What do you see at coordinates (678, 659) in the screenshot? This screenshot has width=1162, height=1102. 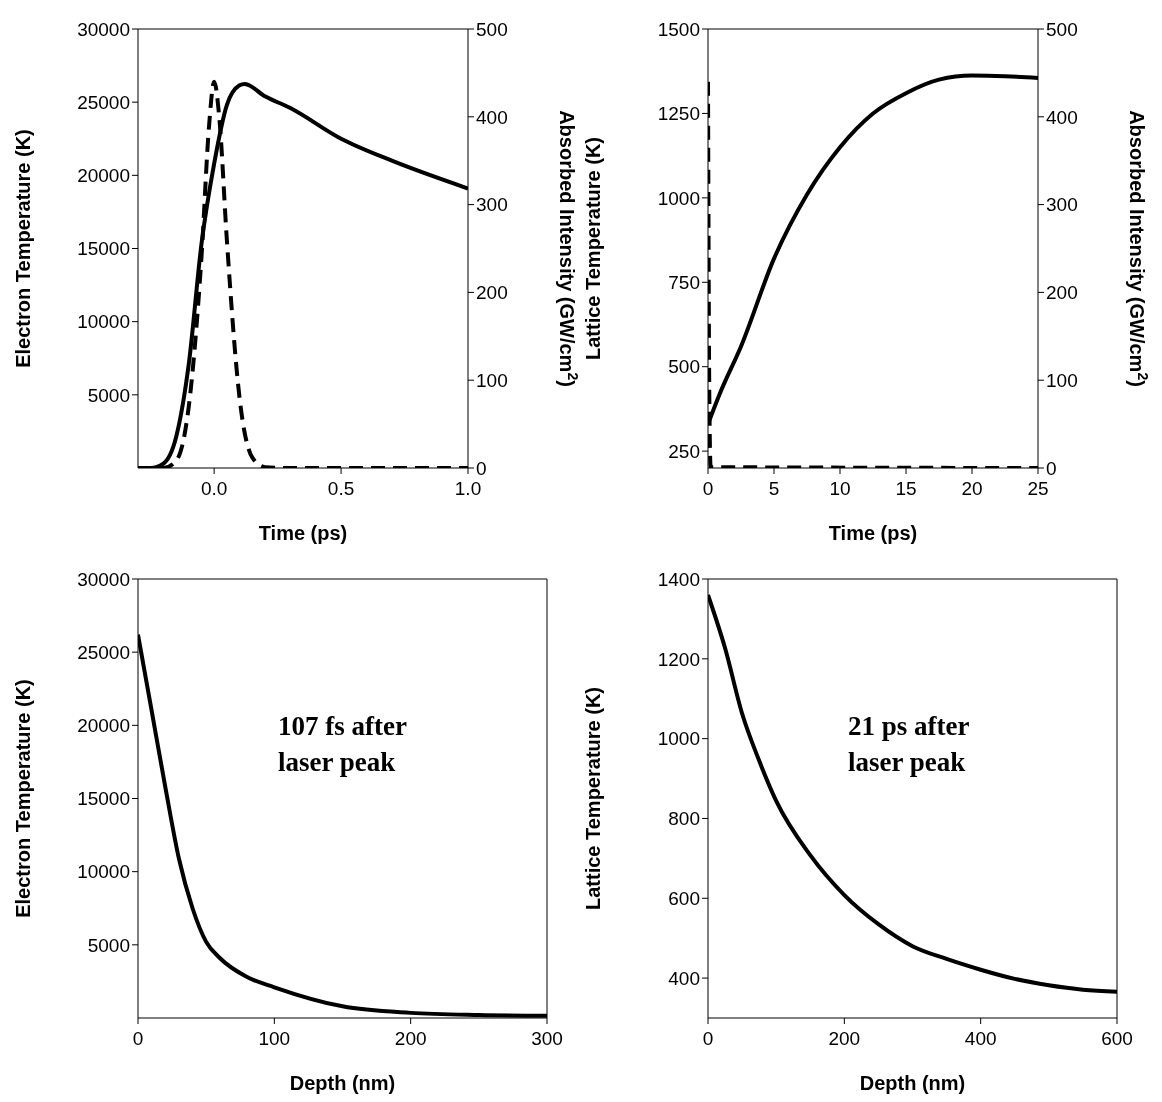 I see `y-tick-label: 1200` at bounding box center [678, 659].